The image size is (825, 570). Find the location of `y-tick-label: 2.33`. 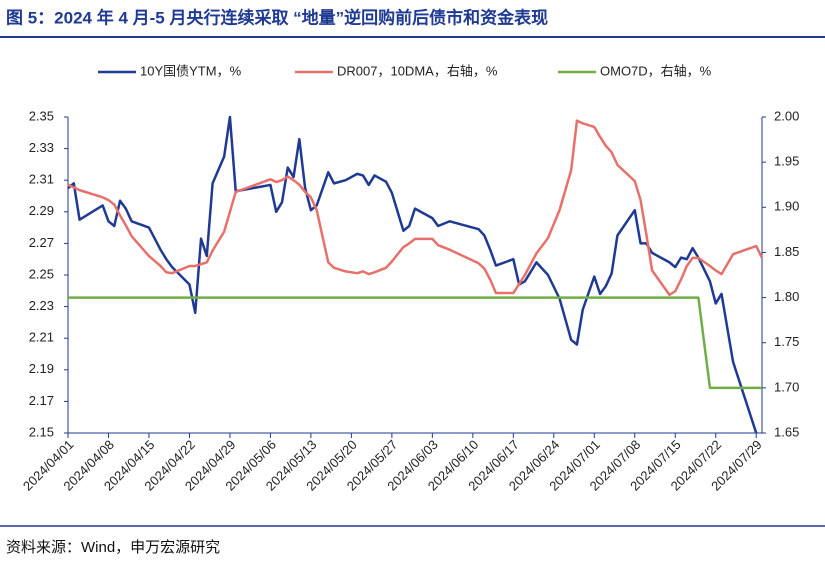

y-tick-label: 2.33 is located at coordinates (41, 147).